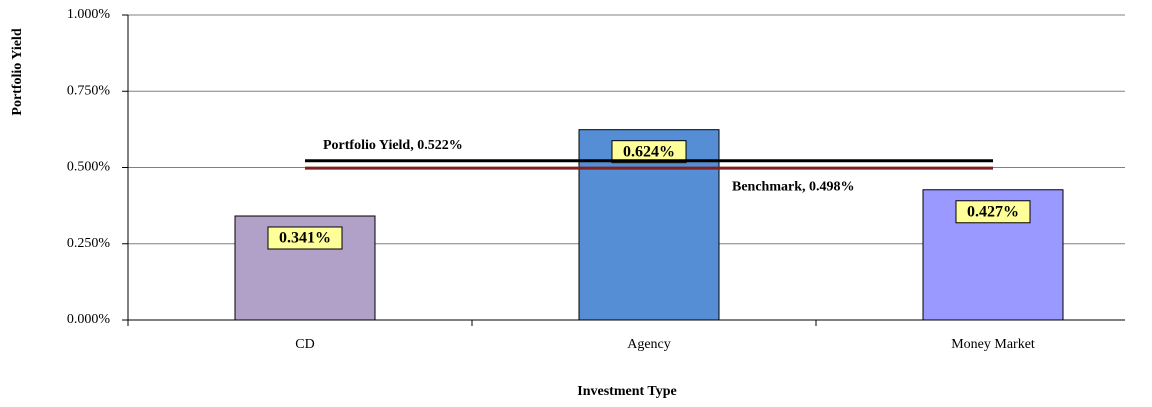 Image resolution: width=1152 pixels, height=407 pixels. Describe the element at coordinates (626, 391) in the screenshot. I see `x-axis-title: Investment Type` at that location.